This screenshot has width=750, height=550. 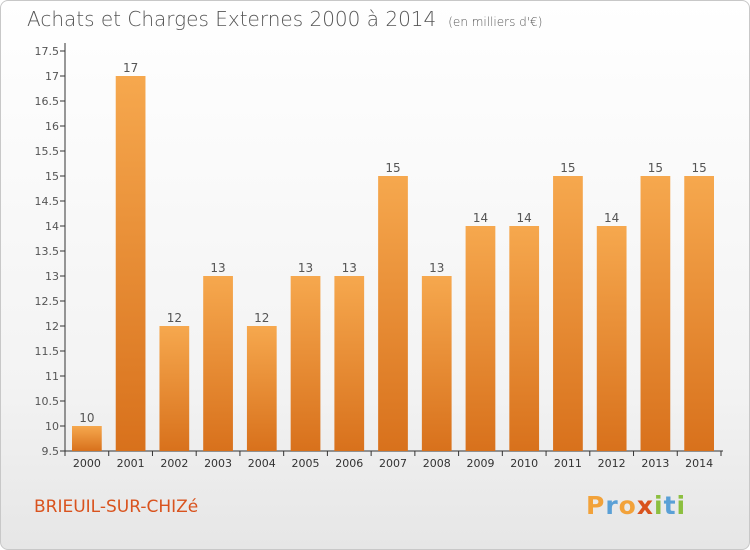 What do you see at coordinates (480, 463) in the screenshot?
I see `x-tick-label: 2009` at bounding box center [480, 463].